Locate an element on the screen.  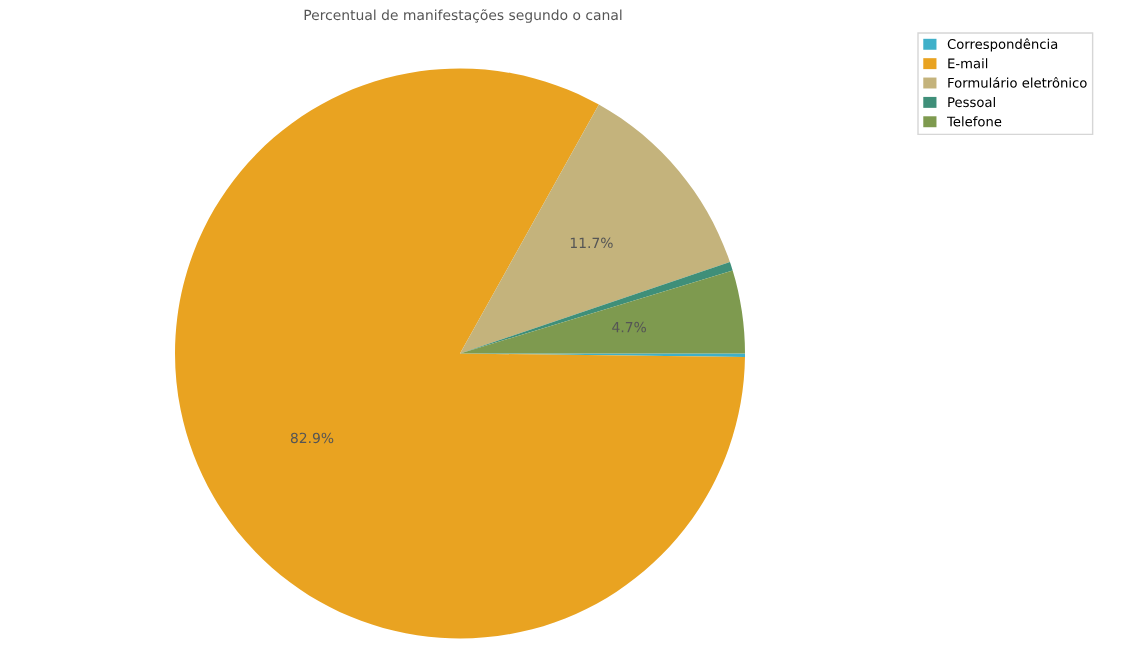
legend-label: Formulário eletrônico is located at coordinates (1017, 82).